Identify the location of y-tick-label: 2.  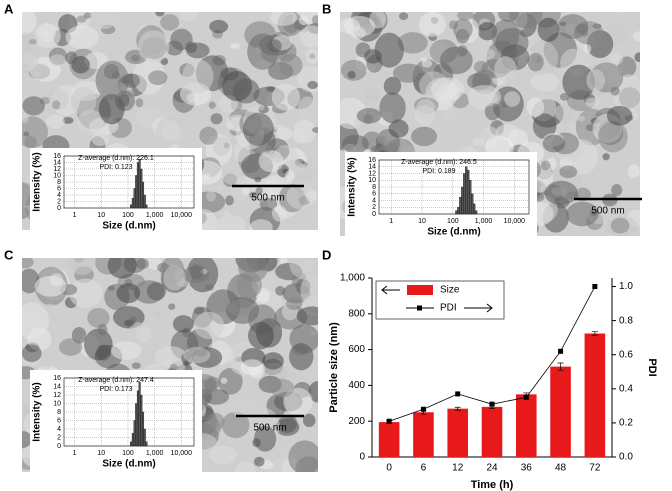
(374, 207).